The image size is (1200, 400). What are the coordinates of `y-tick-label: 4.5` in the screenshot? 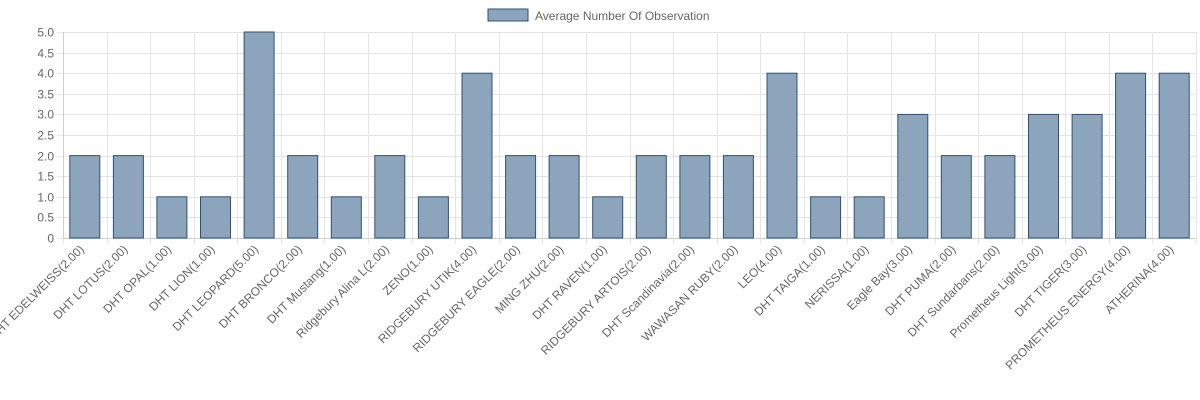 It's located at (45, 54).